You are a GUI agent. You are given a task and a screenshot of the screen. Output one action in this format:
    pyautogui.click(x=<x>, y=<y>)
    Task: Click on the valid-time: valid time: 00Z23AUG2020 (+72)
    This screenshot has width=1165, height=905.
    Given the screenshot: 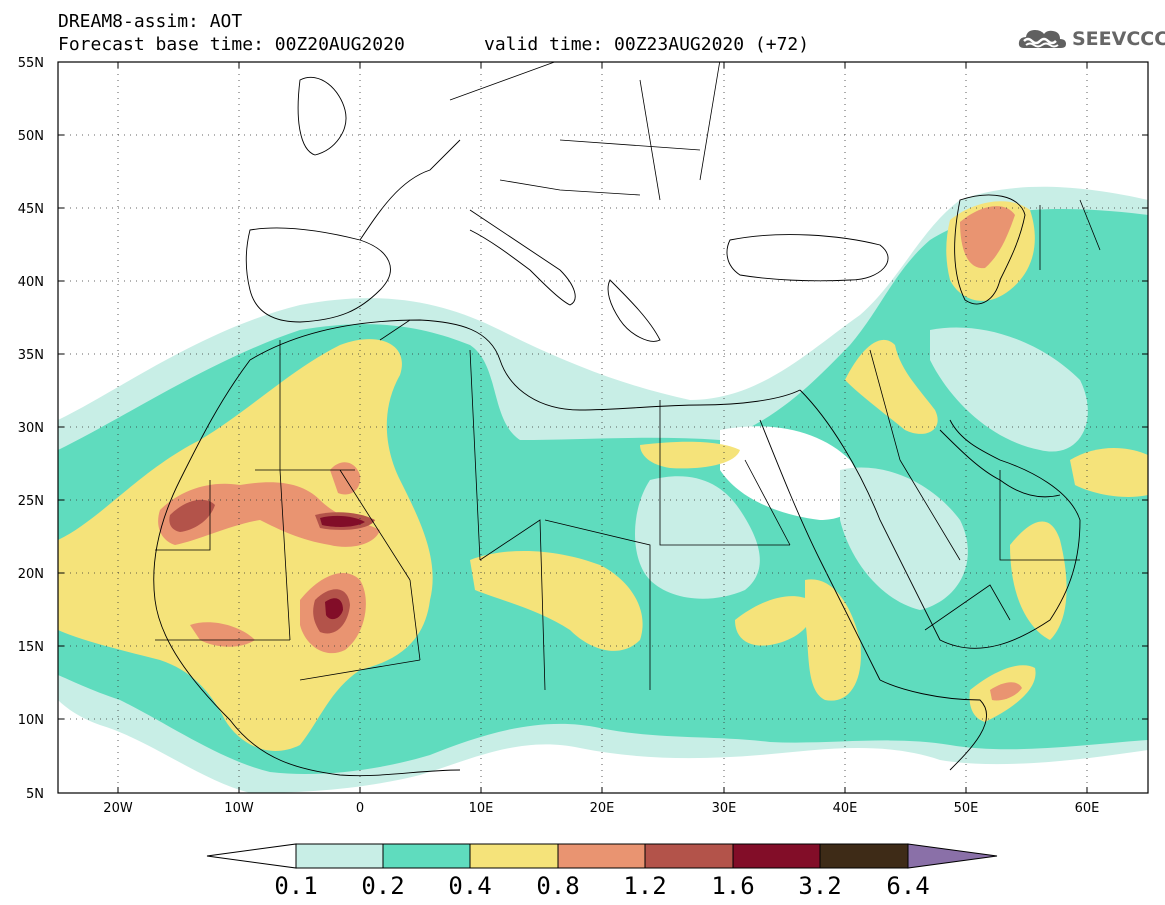 What is the action you would take?
    pyautogui.click(x=647, y=44)
    